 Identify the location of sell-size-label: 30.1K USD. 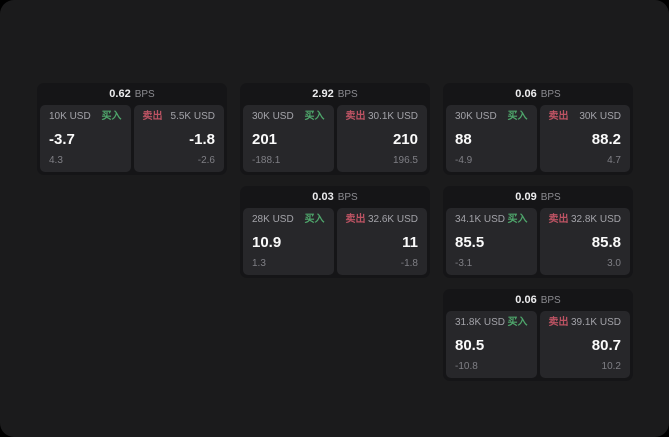
(392, 116).